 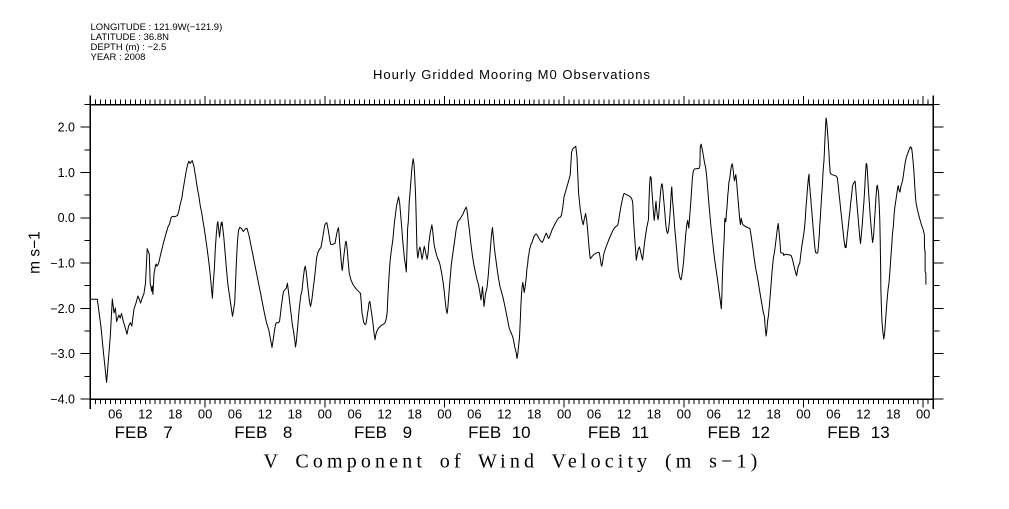 What do you see at coordinates (62, 354) in the screenshot?
I see `svg-text: −3.0` at bounding box center [62, 354].